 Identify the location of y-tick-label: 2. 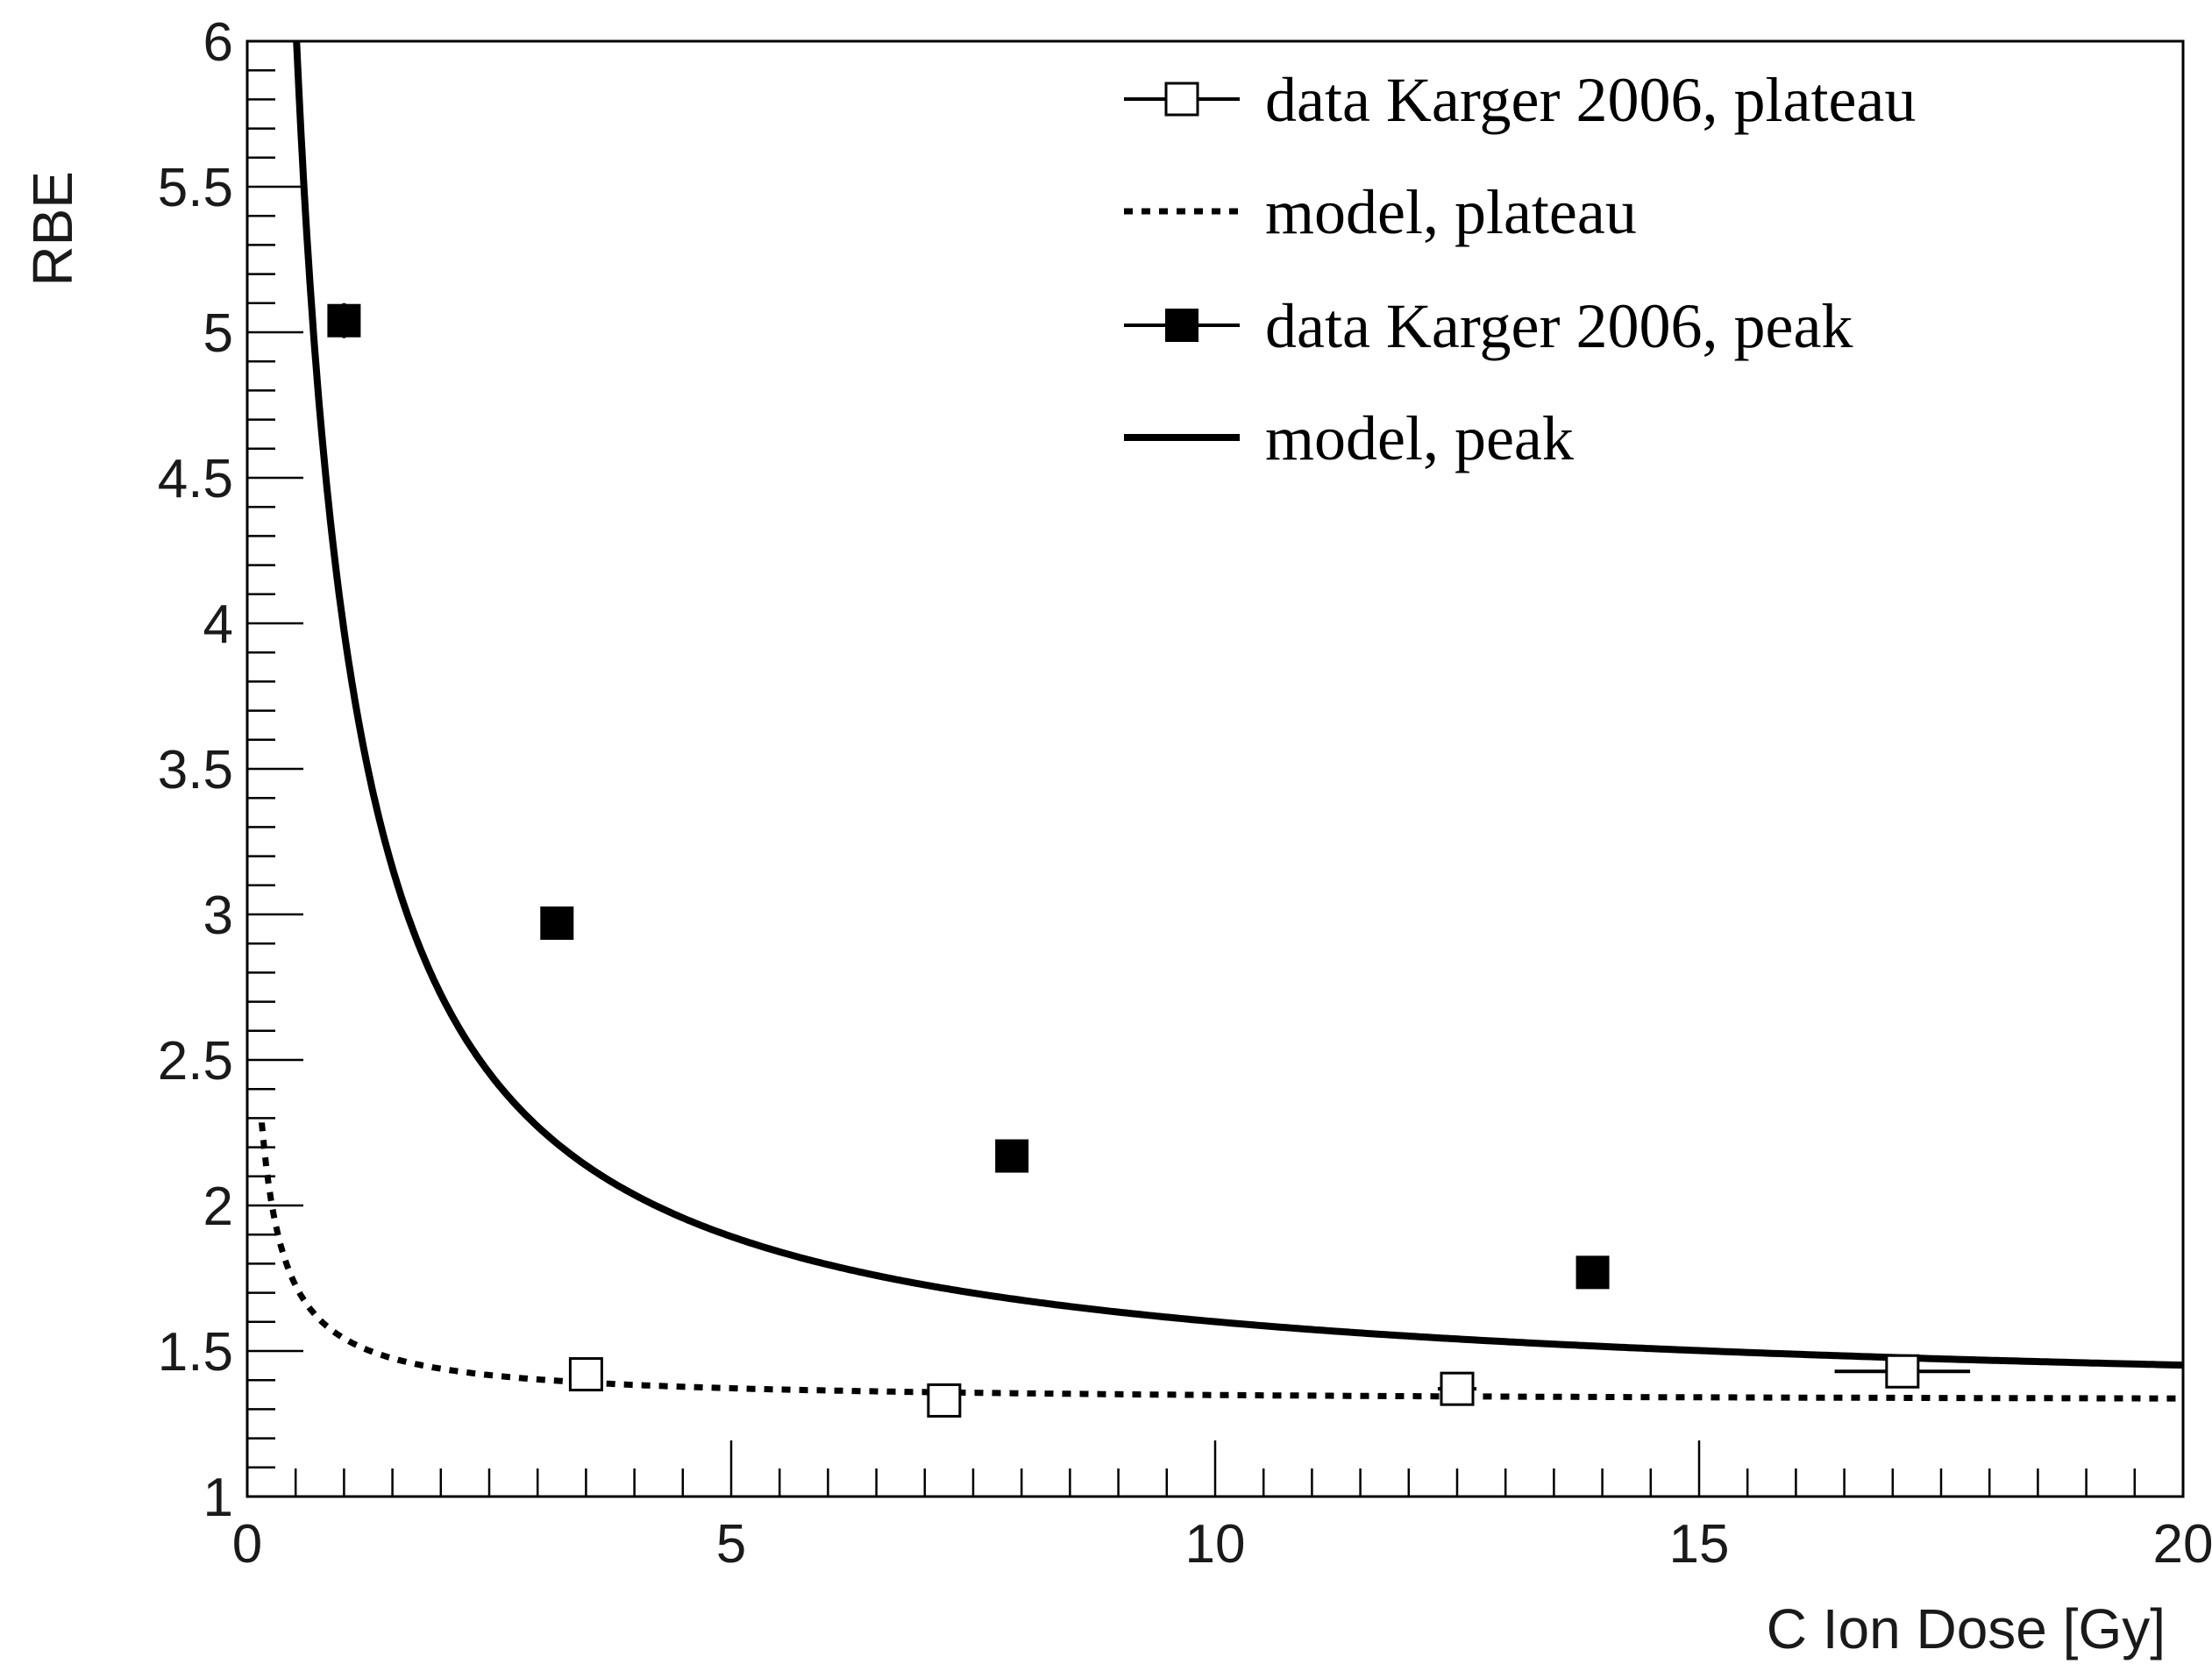
(218, 1207).